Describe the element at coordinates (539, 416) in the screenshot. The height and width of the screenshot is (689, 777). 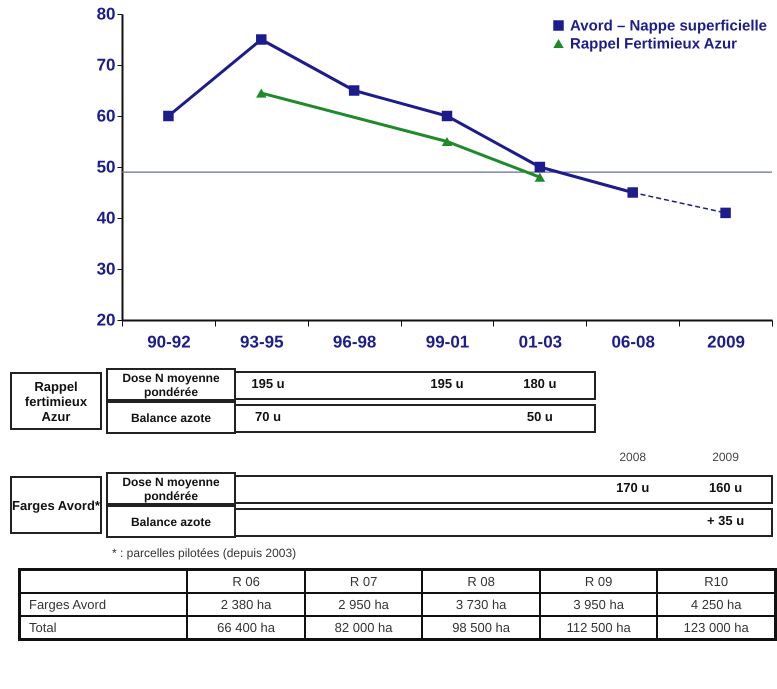
I see `text: 50 u` at that location.